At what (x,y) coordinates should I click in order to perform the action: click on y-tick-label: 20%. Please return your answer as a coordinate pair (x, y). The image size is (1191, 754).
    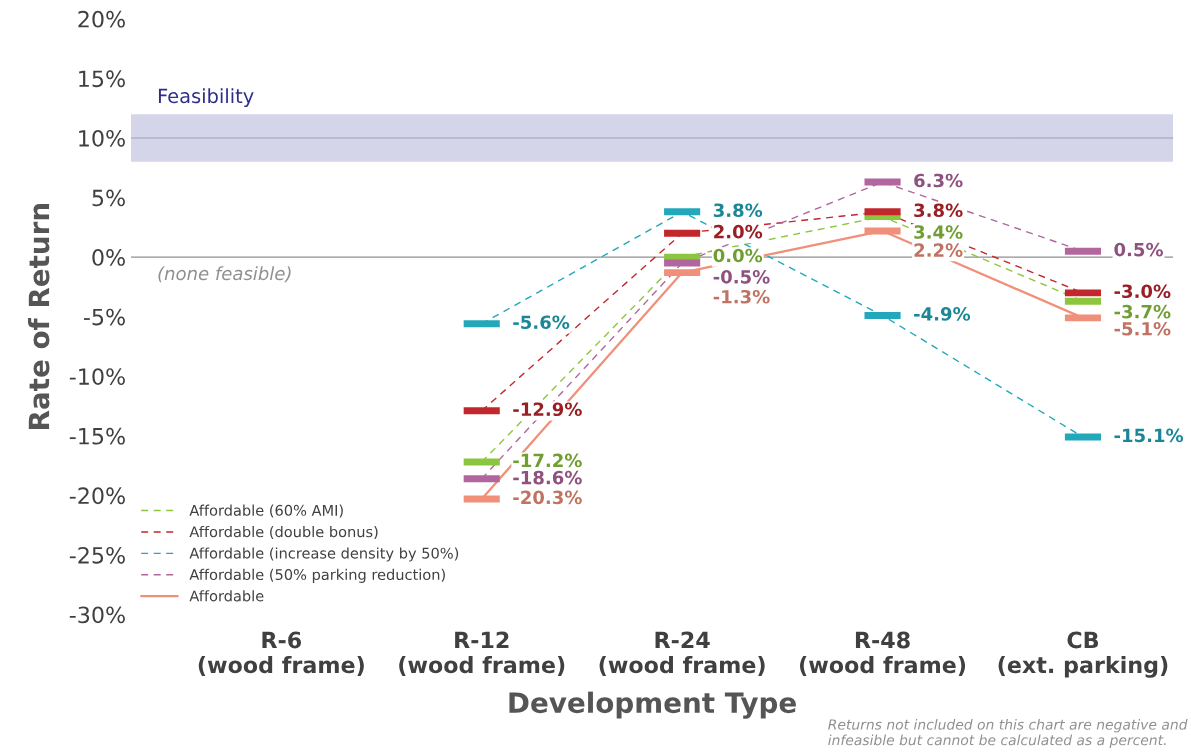
    Looking at the image, I should click on (101, 19).